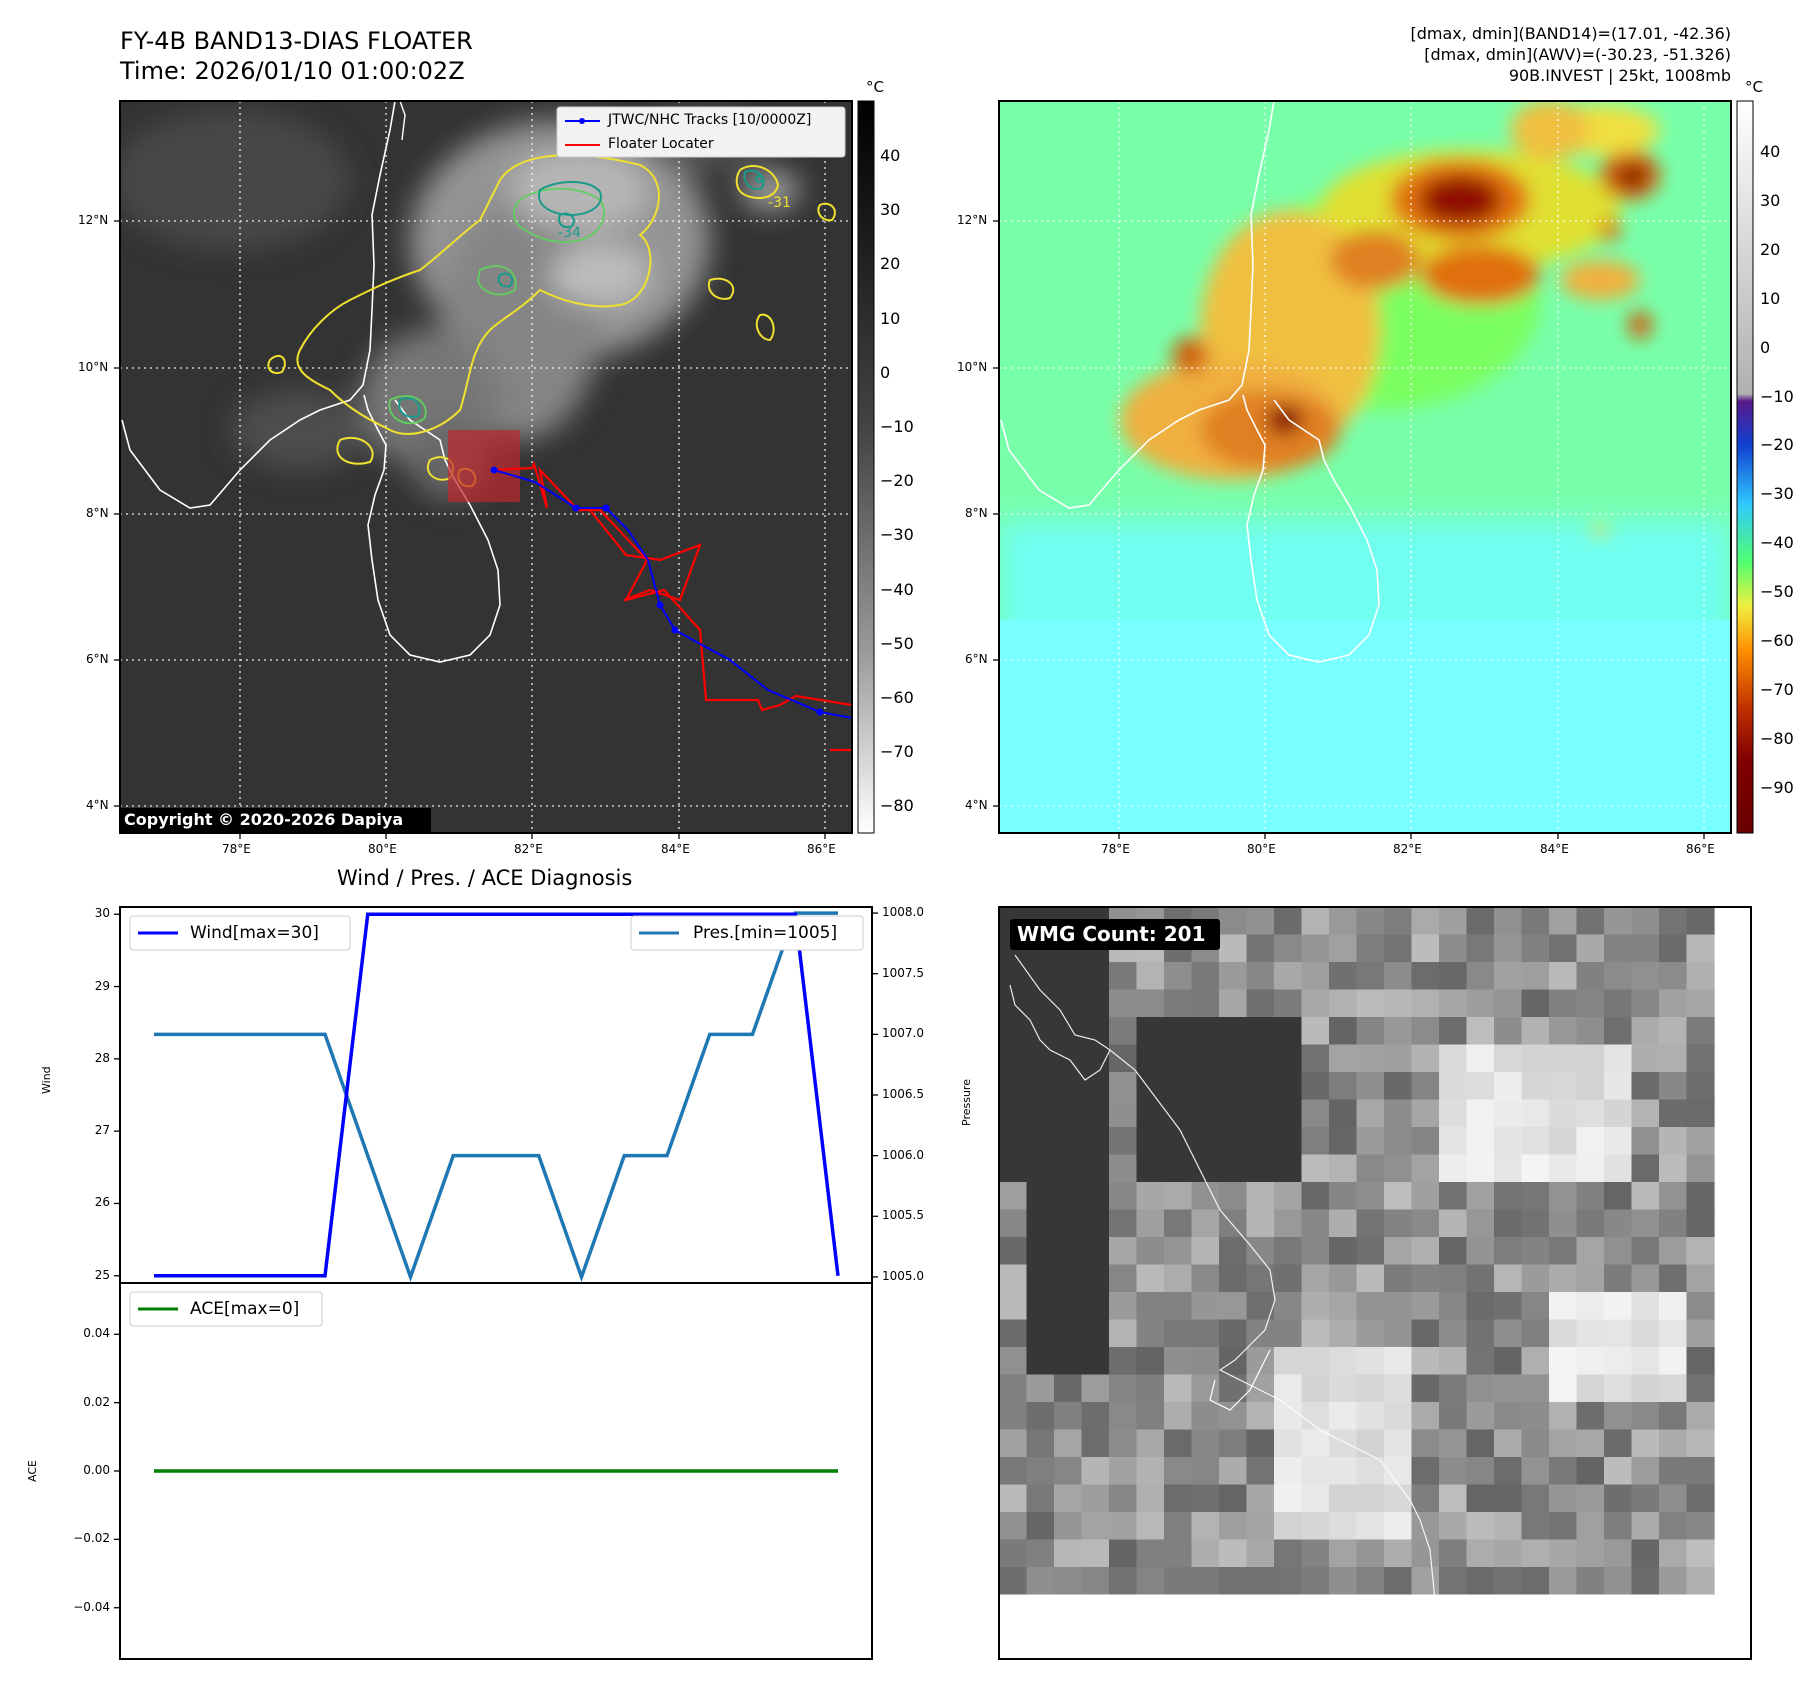 This screenshot has height=1690, width=1813. What do you see at coordinates (1770, 151) in the screenshot?
I see `color-colorbar-tick-label: 40` at bounding box center [1770, 151].